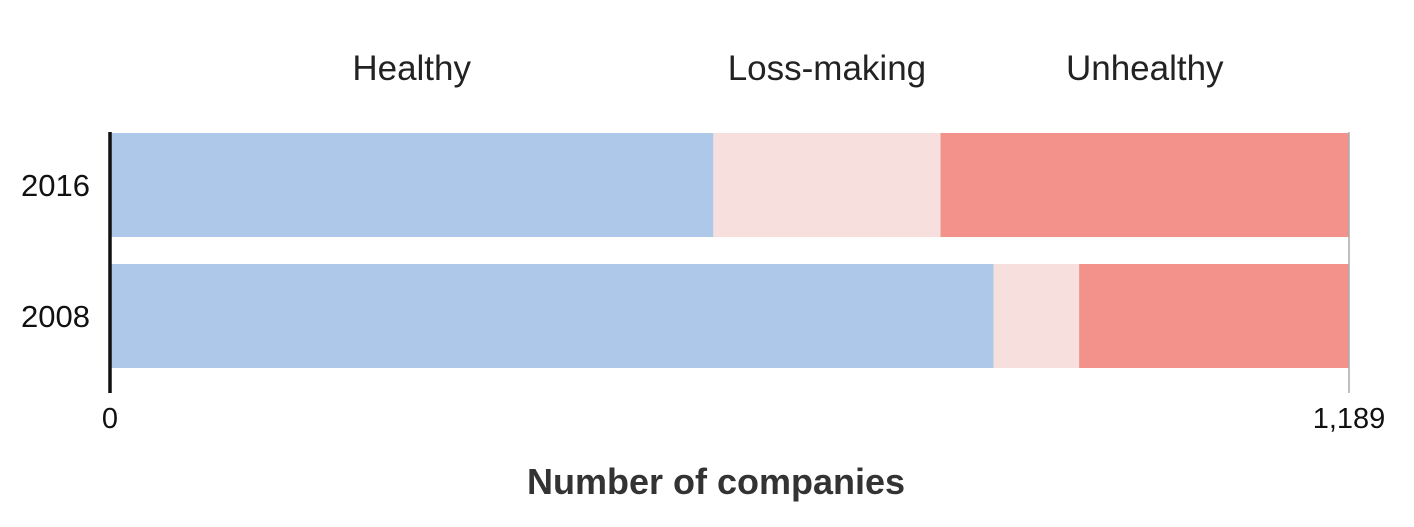  I want to click on x-axis-title: Number of companies, so click(716, 481).